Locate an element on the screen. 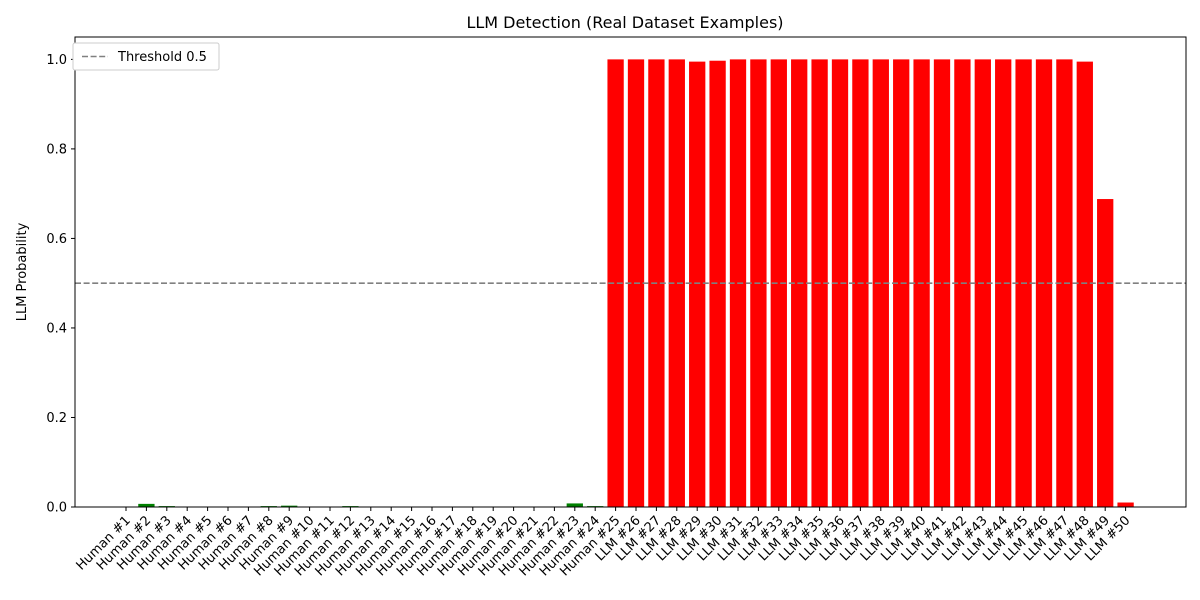  y-tick-label: 1.0 is located at coordinates (56, 60).